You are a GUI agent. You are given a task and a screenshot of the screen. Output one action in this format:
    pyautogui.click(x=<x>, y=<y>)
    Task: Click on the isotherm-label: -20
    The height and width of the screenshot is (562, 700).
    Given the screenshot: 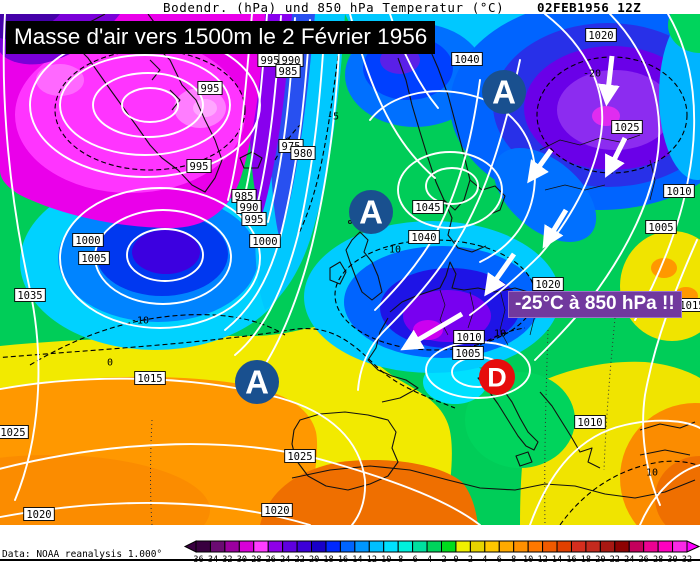 What is the action you would take?
    pyautogui.click(x=592, y=74)
    